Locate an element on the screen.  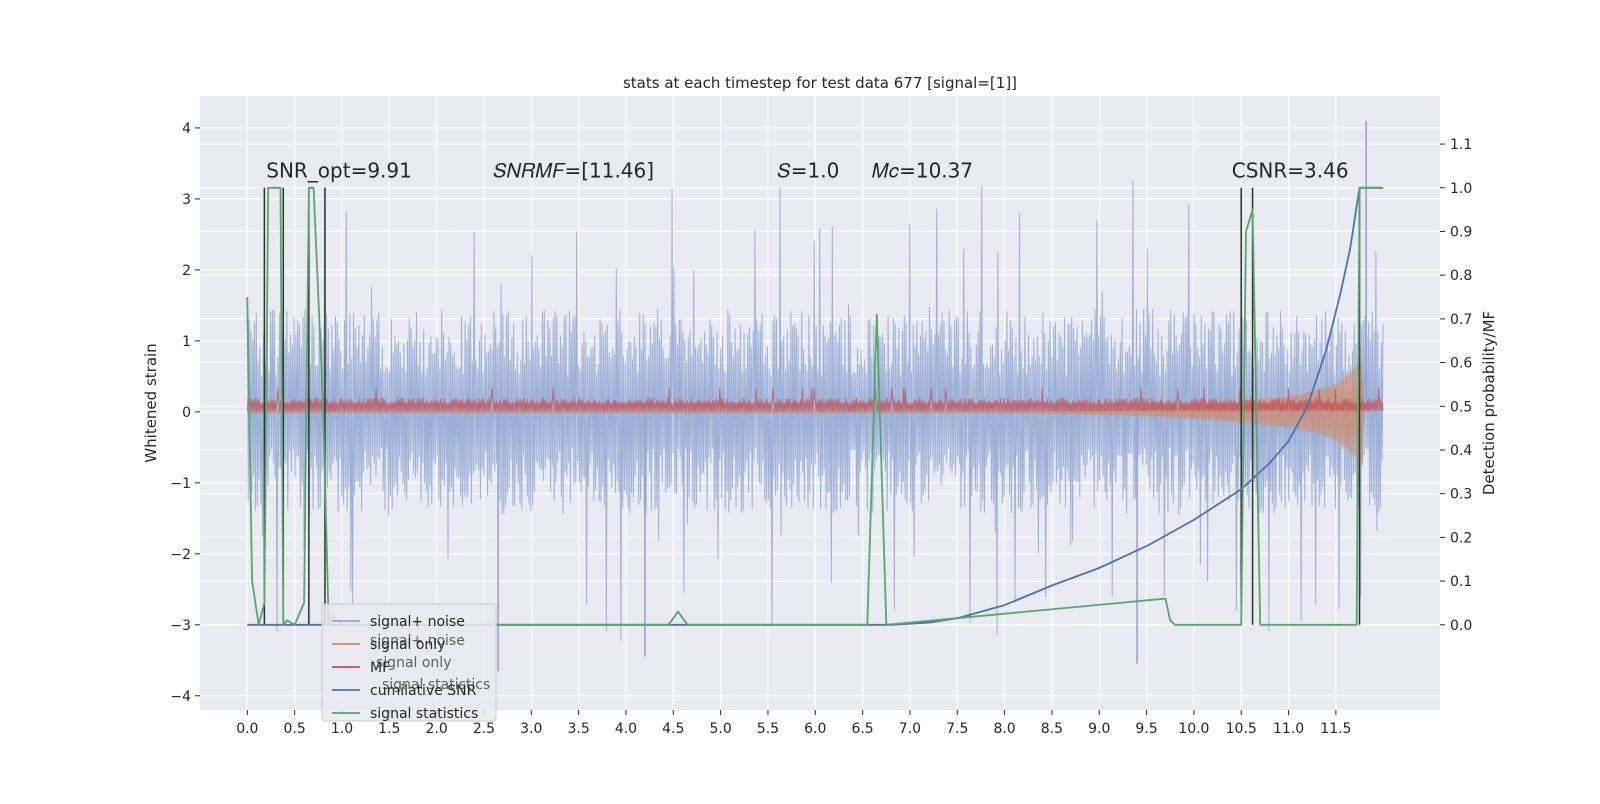
y-tick-label: −1 is located at coordinates (180, 484).